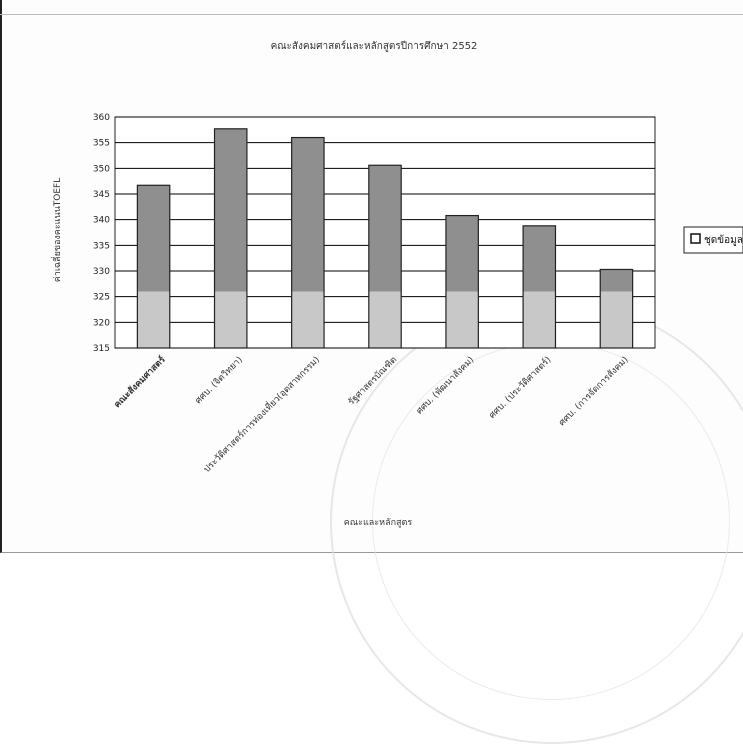 The height and width of the screenshot is (744, 743). Describe the element at coordinates (101, 144) in the screenshot. I see `y-tick-label: 355` at that location.